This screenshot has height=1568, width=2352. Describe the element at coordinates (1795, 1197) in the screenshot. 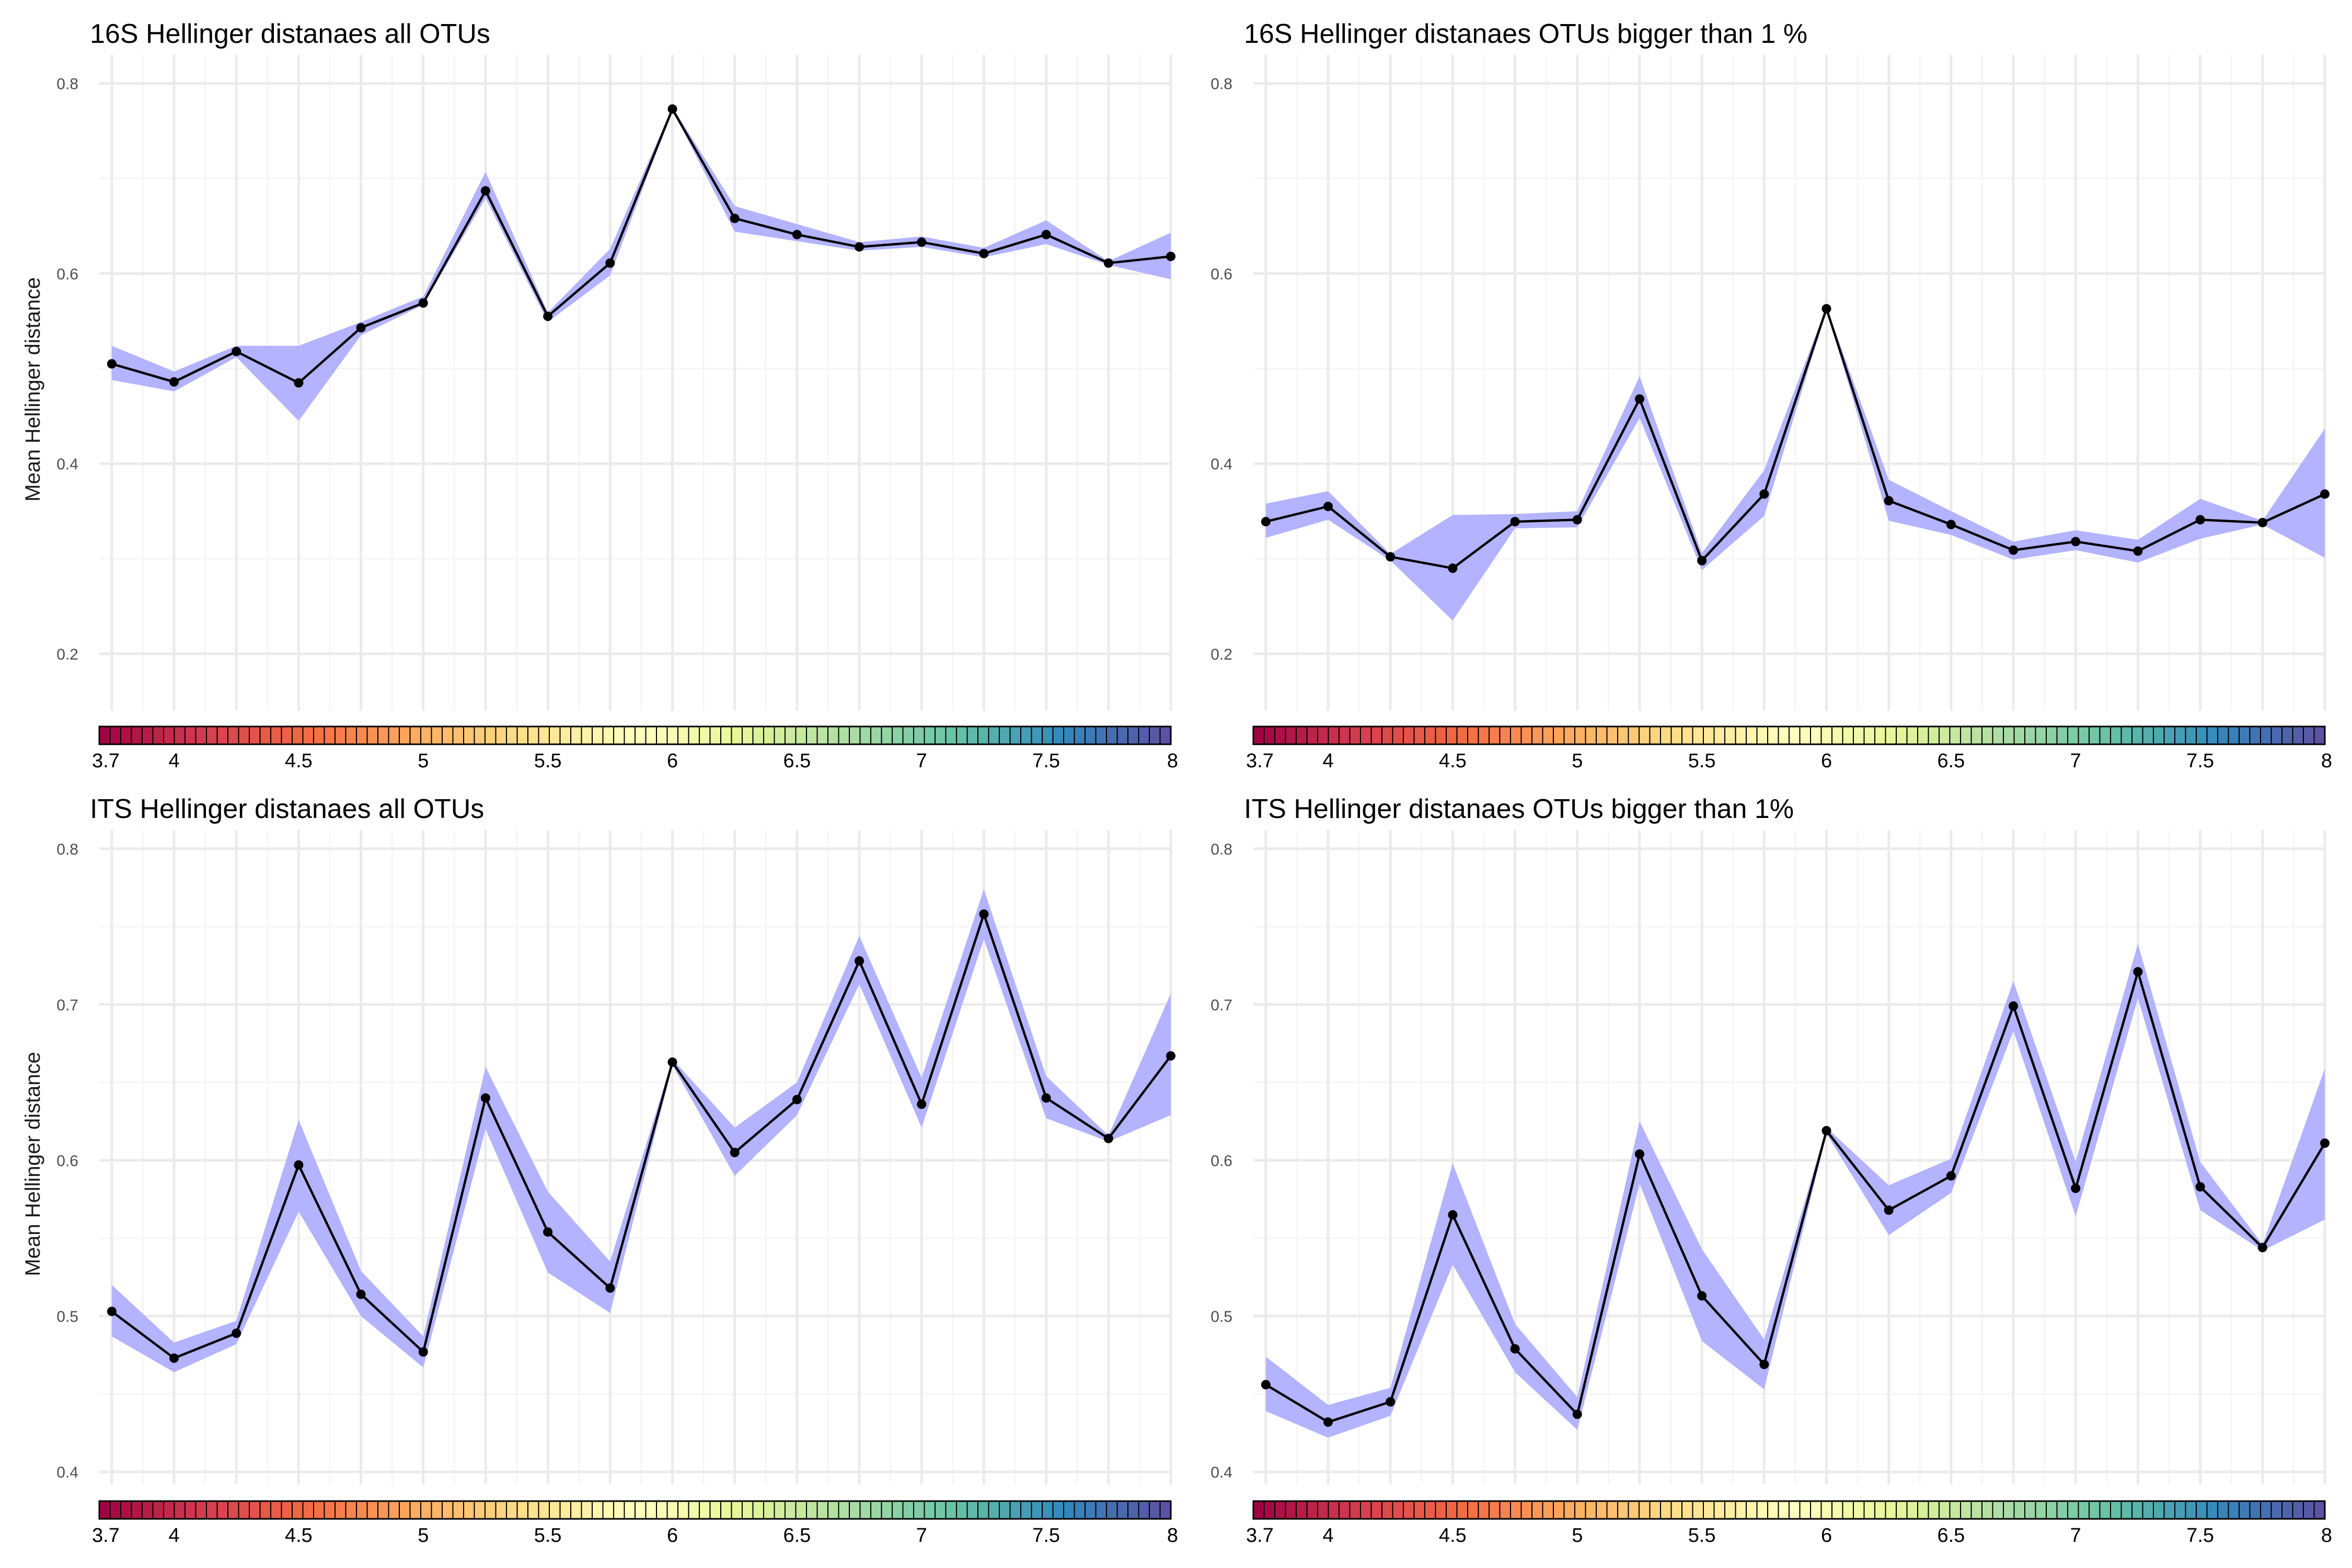

I see `mean-line` at that location.